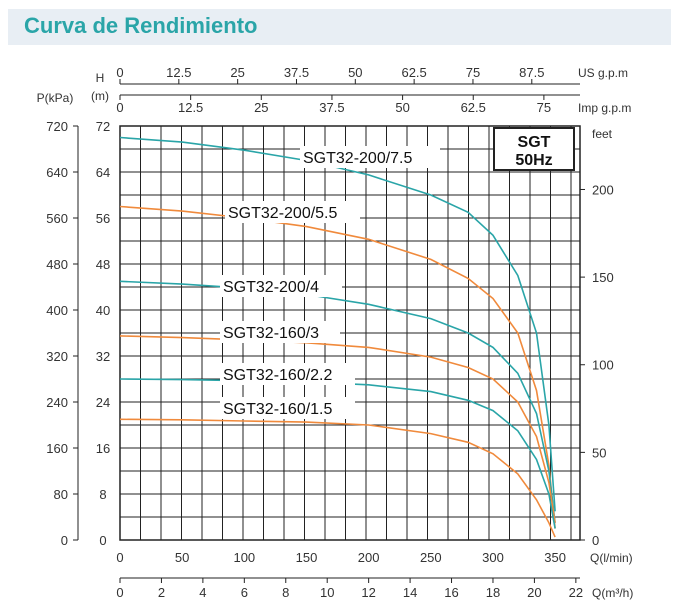  What do you see at coordinates (57, 218) in the screenshot?
I see `tick-label-kpa: 560` at bounding box center [57, 218].